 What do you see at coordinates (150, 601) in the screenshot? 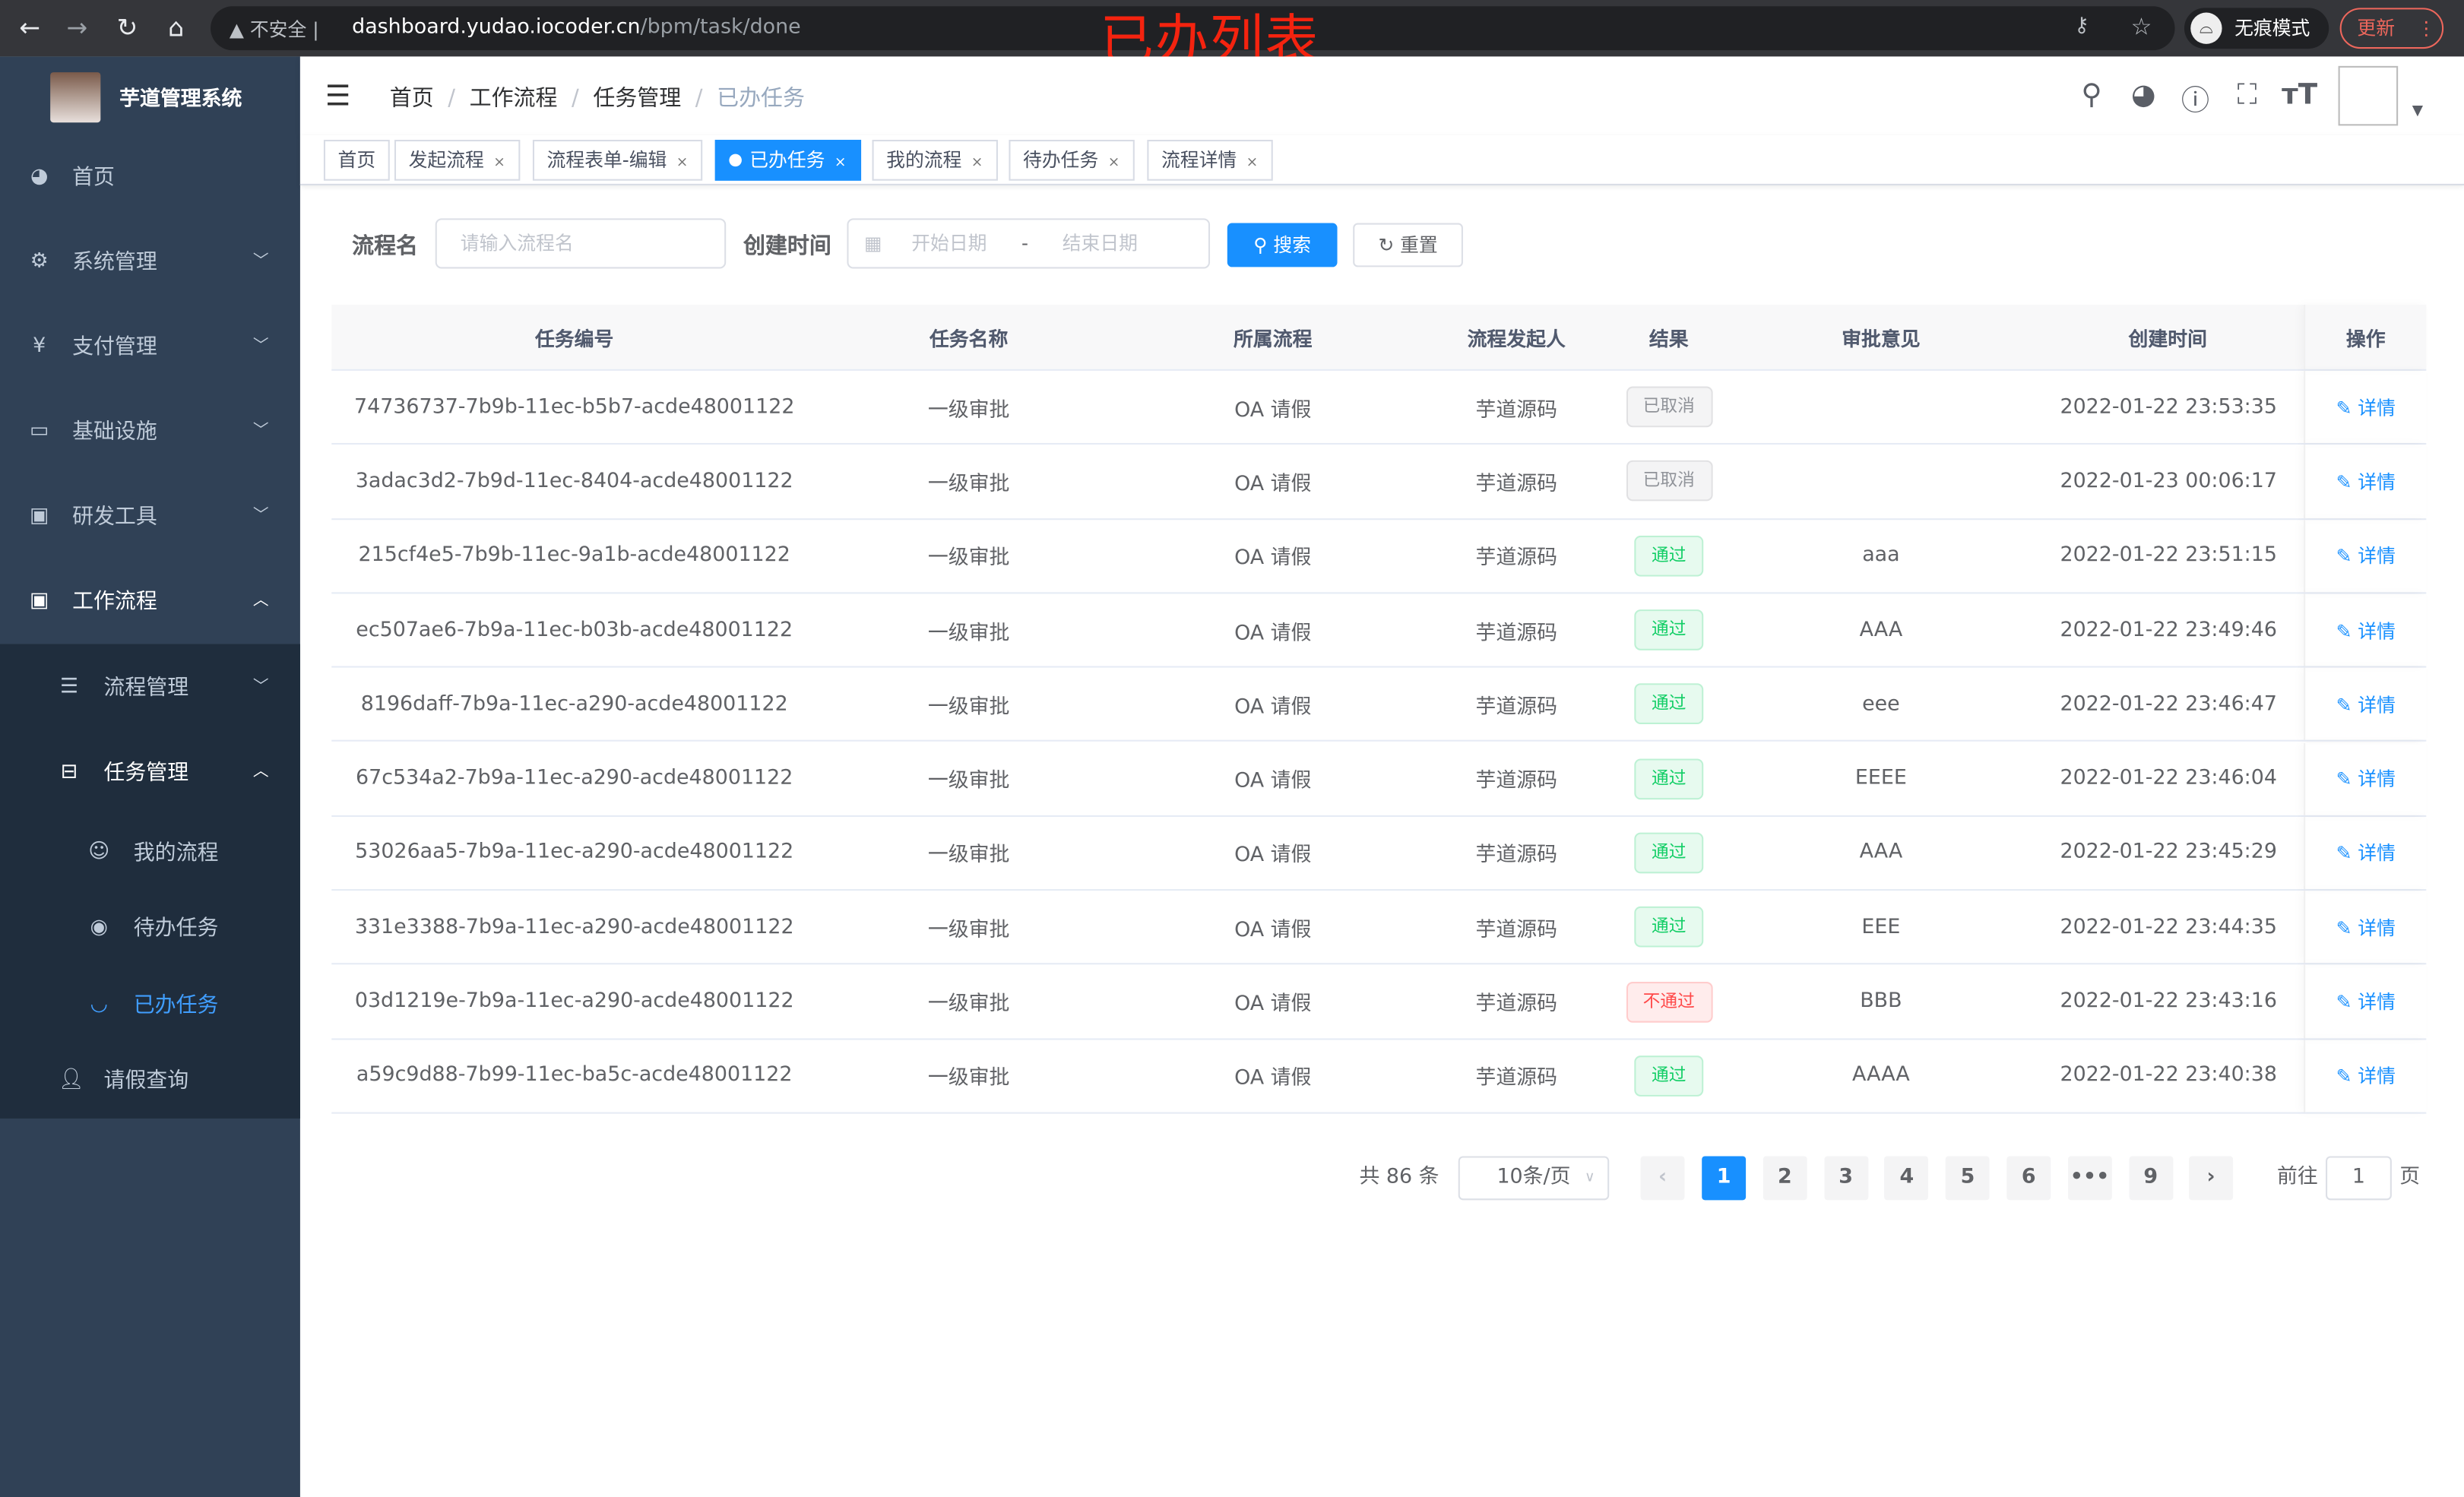
I see `sidebar-item-workflow: ▣ 工作流程 ︿` at bounding box center [150, 601].